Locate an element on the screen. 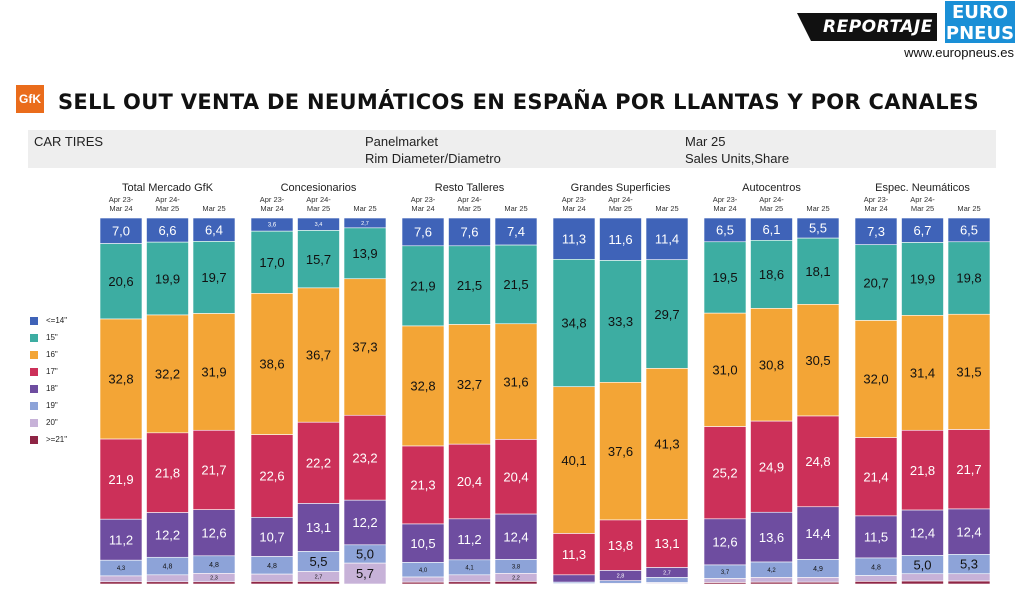 Image resolution: width=1024 pixels, height=607 pixels. data-label: 37,3 is located at coordinates (364, 347).